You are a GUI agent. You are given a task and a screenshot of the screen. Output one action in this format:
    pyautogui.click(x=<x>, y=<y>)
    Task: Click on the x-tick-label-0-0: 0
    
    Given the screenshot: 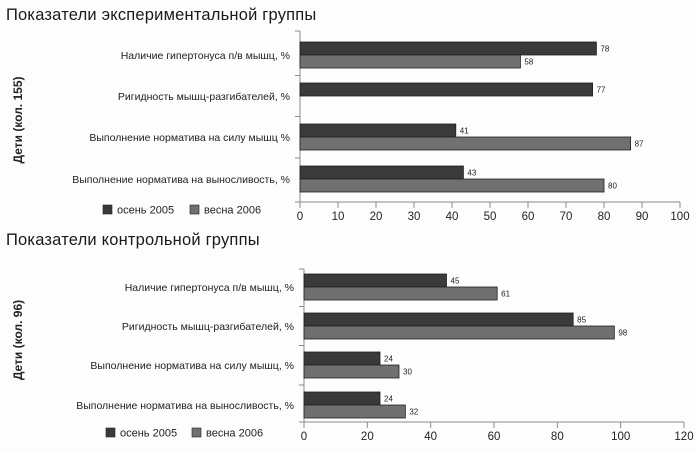 What is the action you would take?
    pyautogui.click(x=300, y=217)
    